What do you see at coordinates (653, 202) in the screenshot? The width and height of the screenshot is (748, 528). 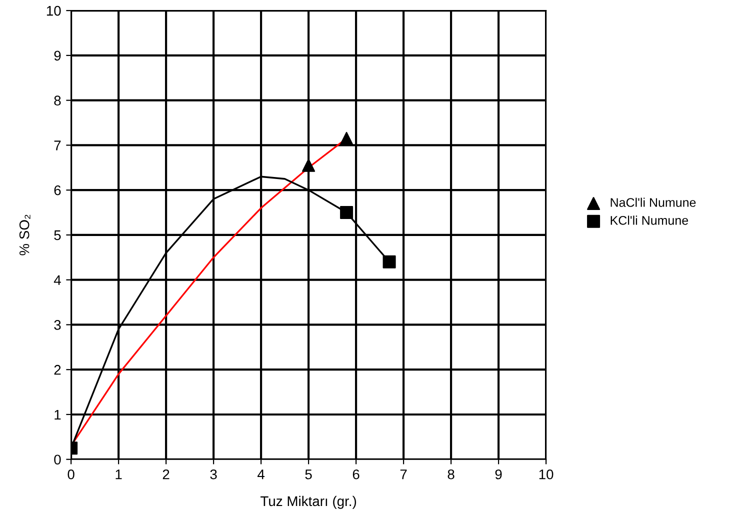 I see `legend-label: NaCl'li Numune` at bounding box center [653, 202].